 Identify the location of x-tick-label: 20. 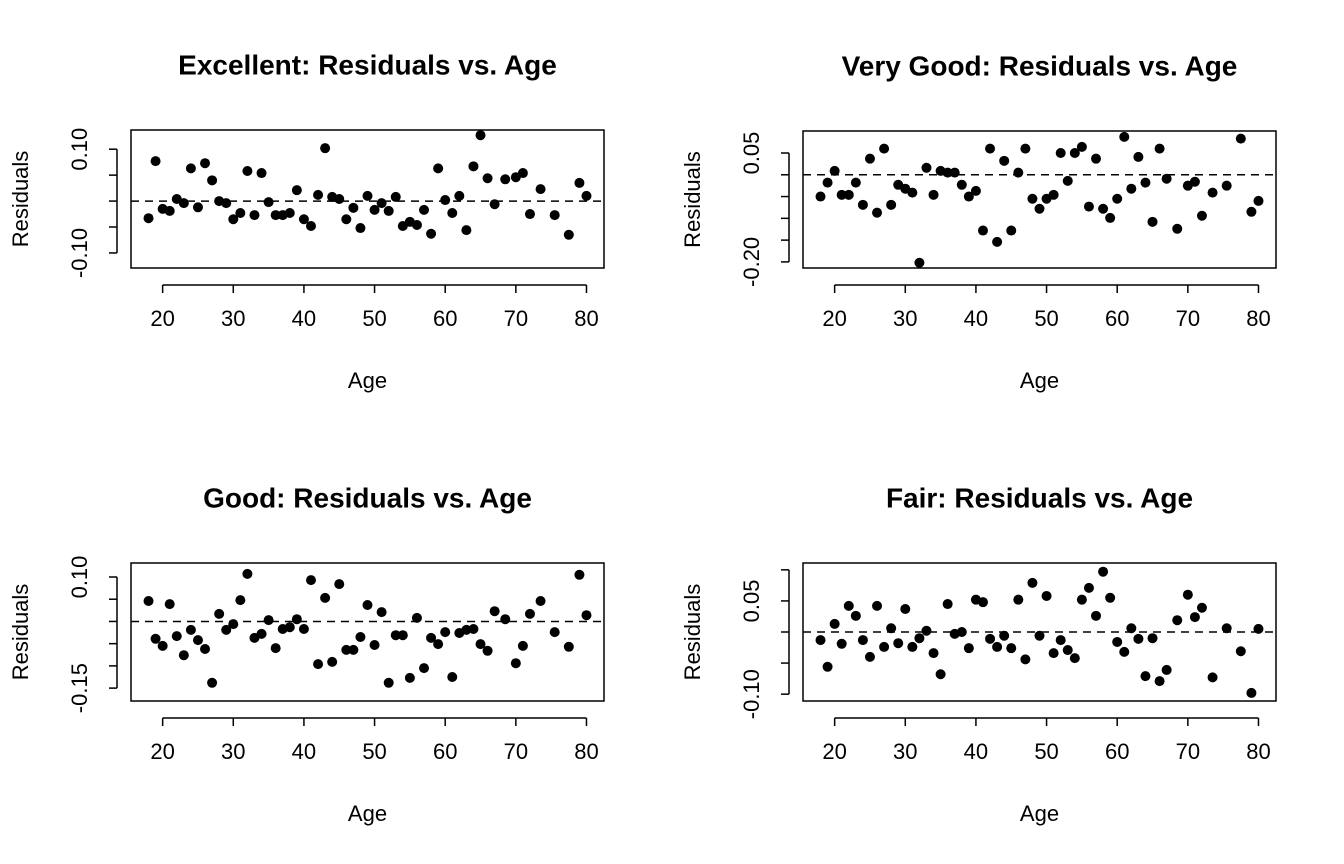
(834, 318).